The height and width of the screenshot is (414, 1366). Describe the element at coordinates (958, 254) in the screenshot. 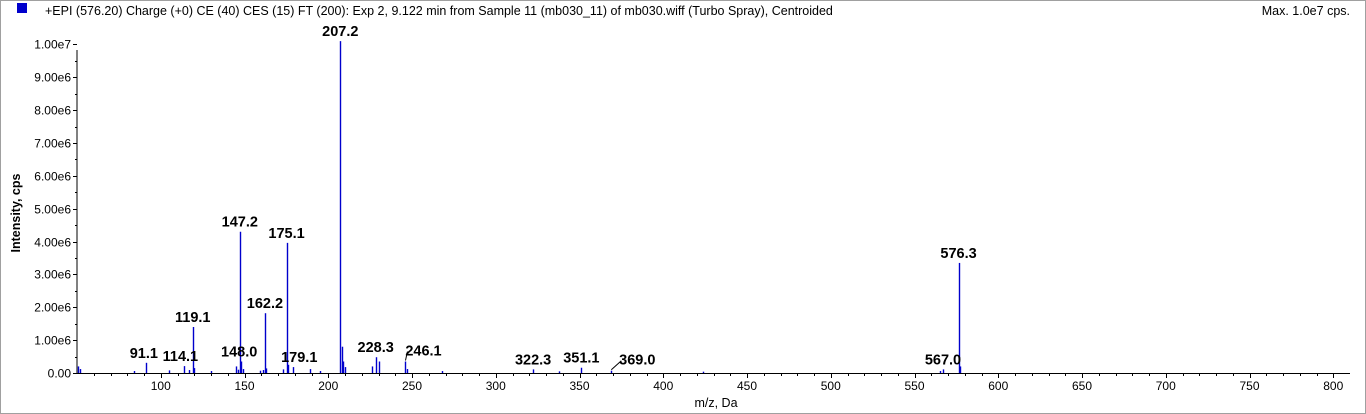

I see `peak-label: 576.3` at that location.